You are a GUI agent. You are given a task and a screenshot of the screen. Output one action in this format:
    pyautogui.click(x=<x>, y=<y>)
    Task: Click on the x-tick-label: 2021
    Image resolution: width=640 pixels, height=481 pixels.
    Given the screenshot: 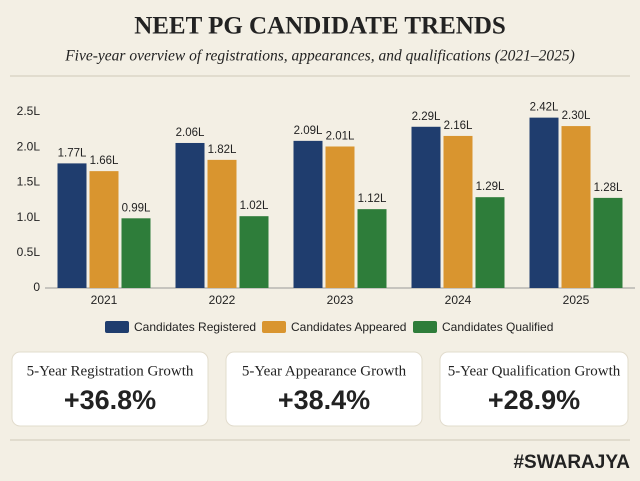 What is the action you would take?
    pyautogui.click(x=104, y=300)
    